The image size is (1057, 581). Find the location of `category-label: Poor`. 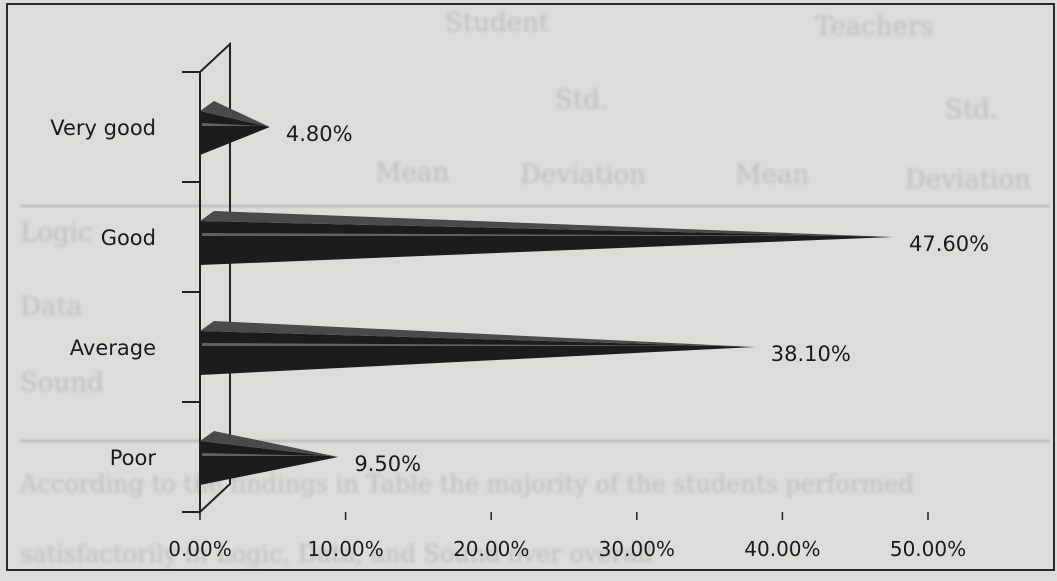

category-label: Poor is located at coordinates (133, 458).